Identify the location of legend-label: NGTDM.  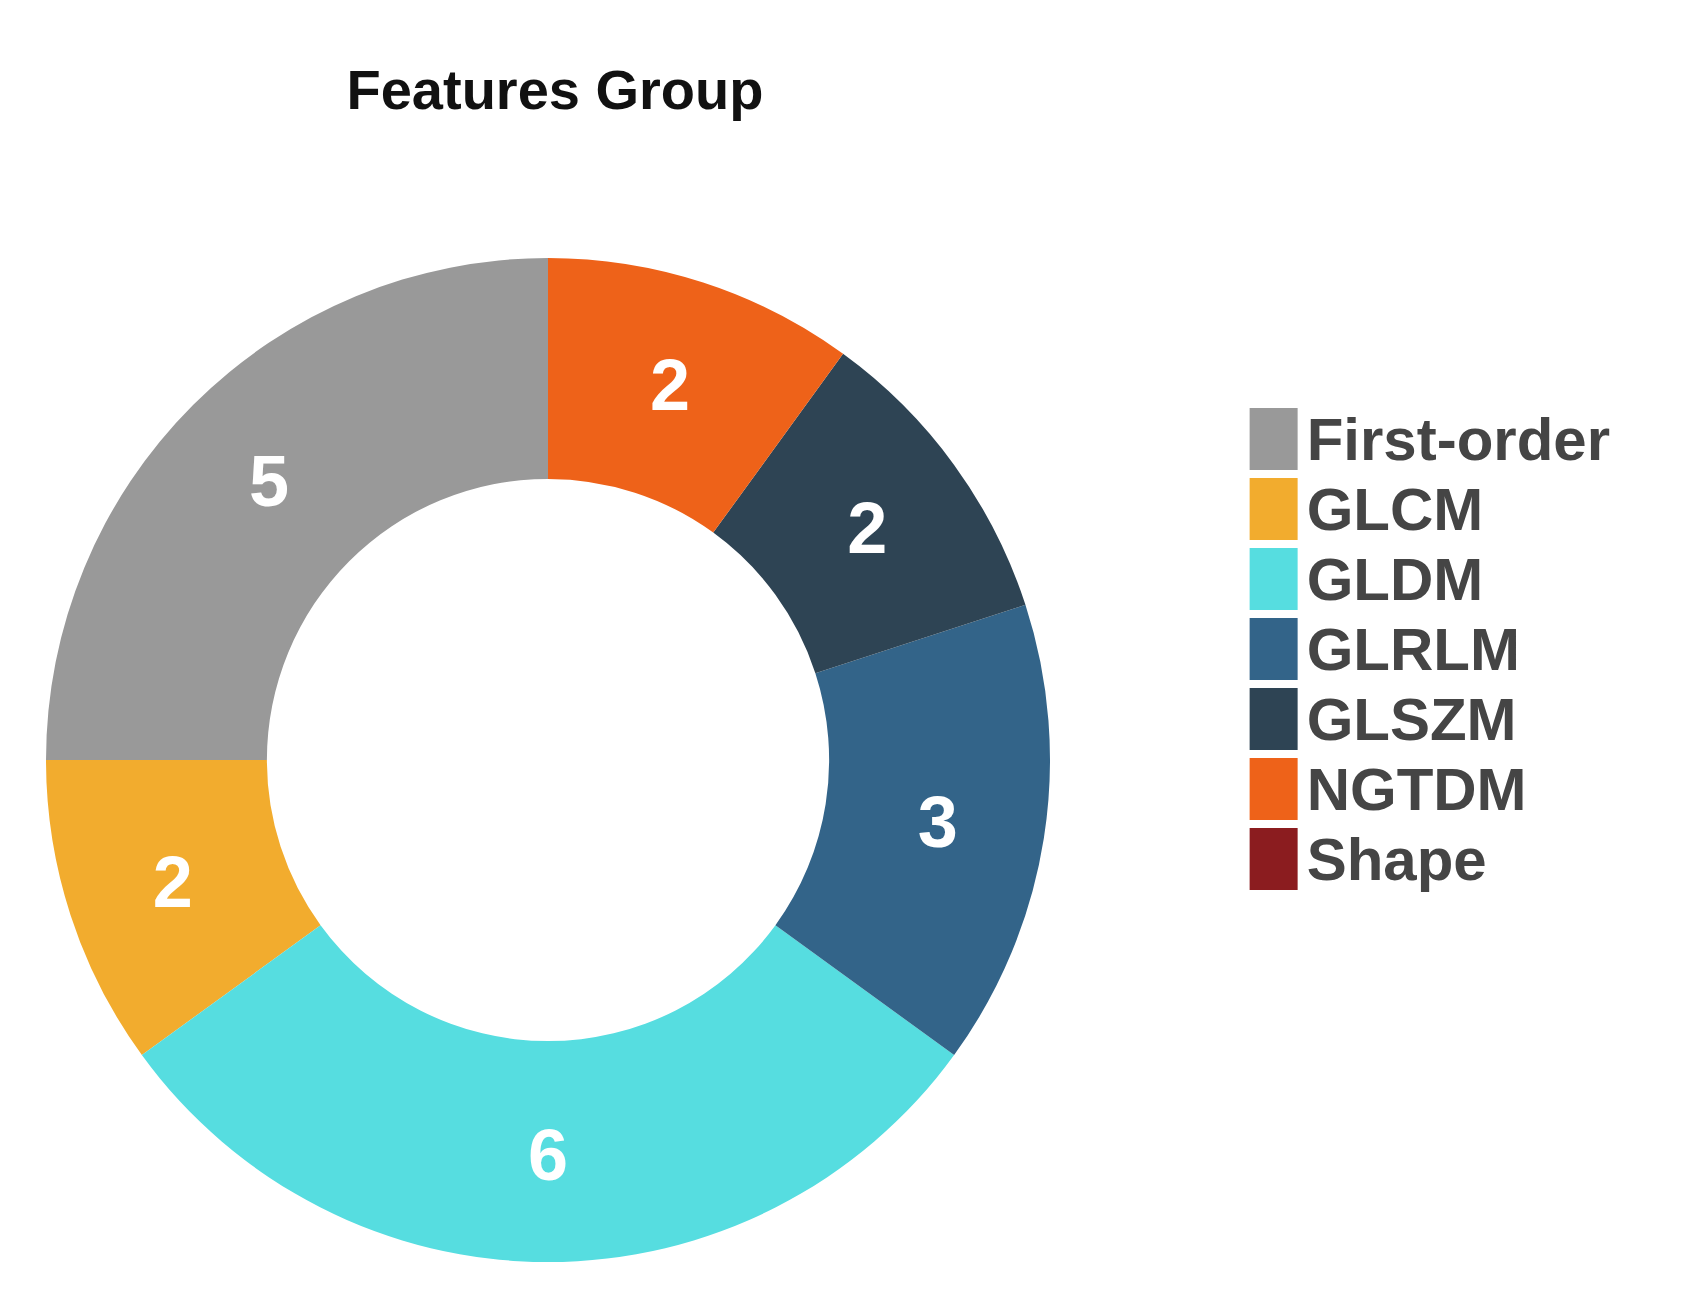
(1416, 789).